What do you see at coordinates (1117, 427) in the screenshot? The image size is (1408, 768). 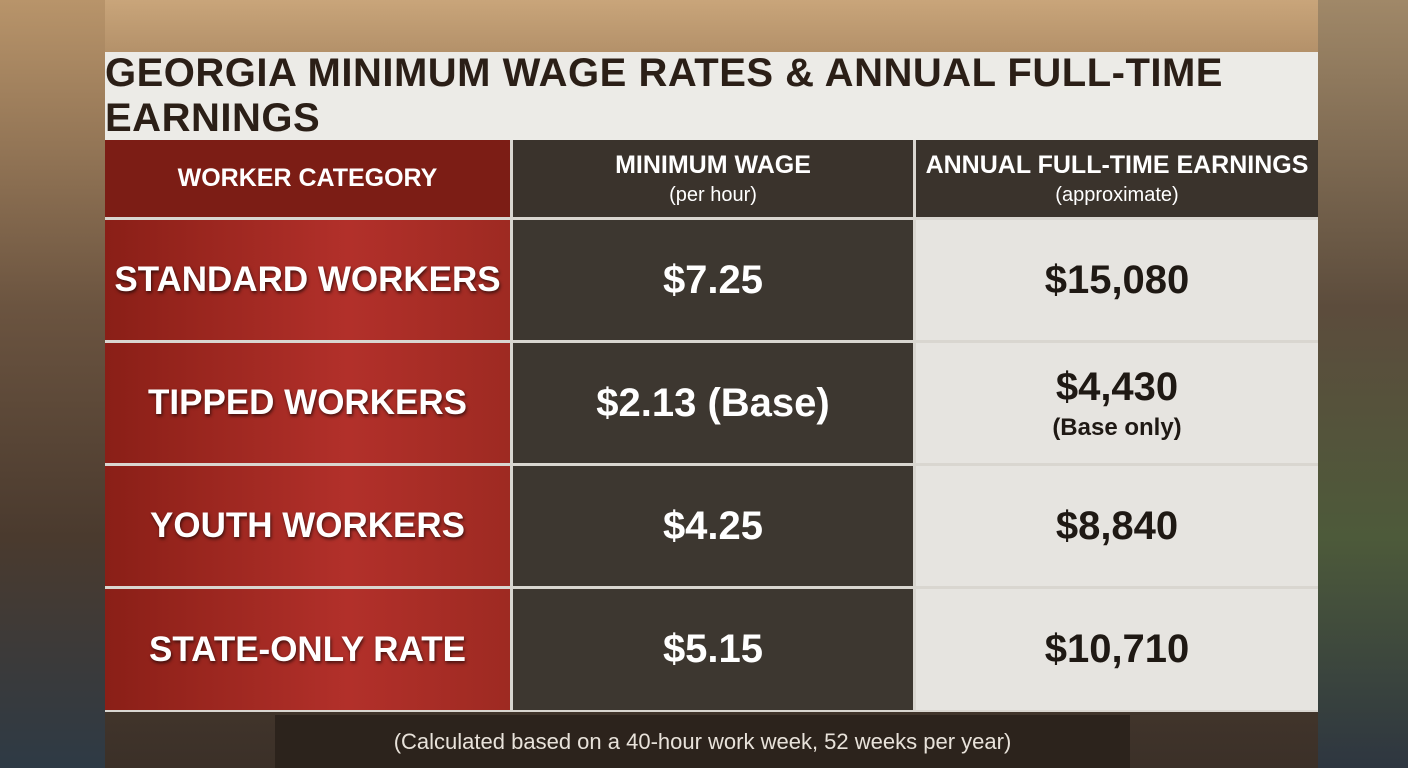 I see `earnings-note: (Base only)` at bounding box center [1117, 427].